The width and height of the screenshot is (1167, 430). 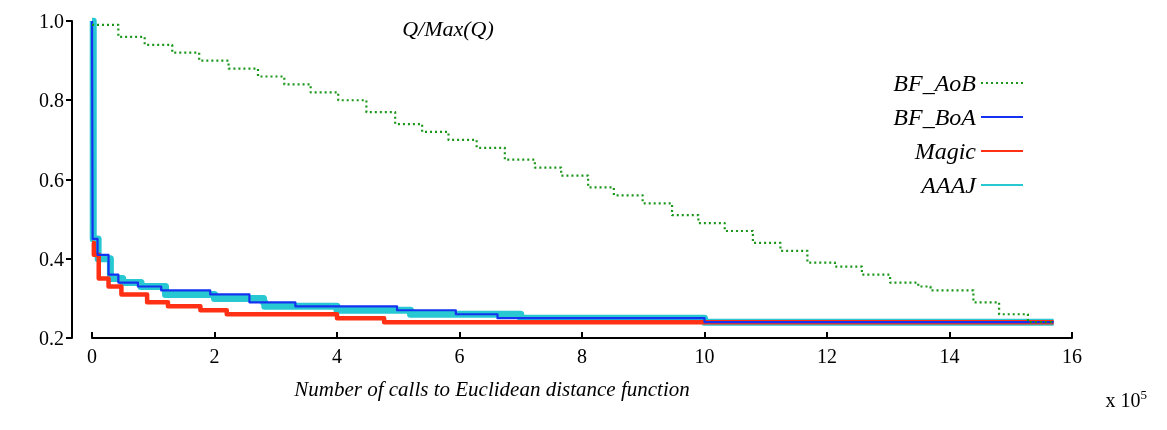 What do you see at coordinates (92, 356) in the screenshot?
I see `x-tick-label: 0` at bounding box center [92, 356].